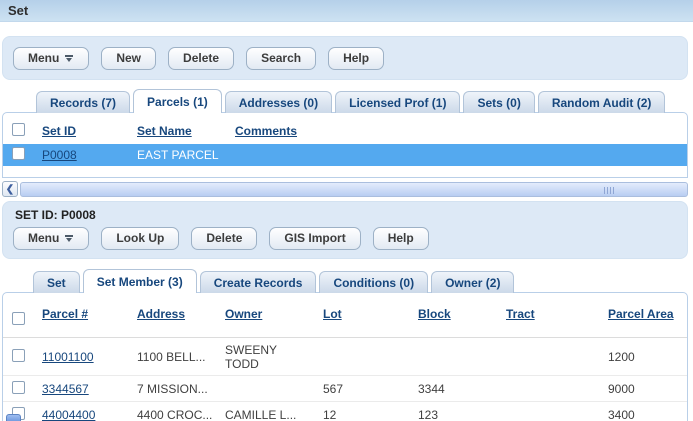 The image size is (693, 421). Describe the element at coordinates (333, 389) in the screenshot. I see `lot-cell: 567` at that location.